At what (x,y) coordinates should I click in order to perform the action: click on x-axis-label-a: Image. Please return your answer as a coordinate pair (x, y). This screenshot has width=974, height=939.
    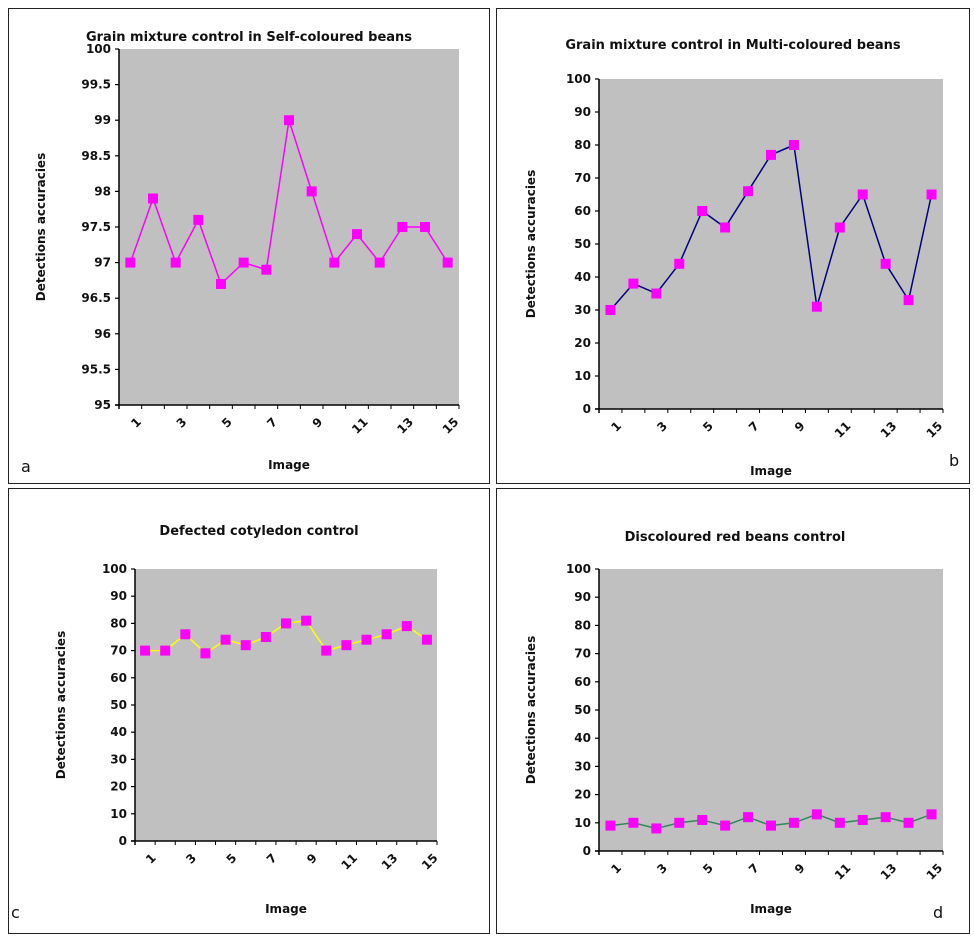
    Looking at the image, I should click on (289, 465).